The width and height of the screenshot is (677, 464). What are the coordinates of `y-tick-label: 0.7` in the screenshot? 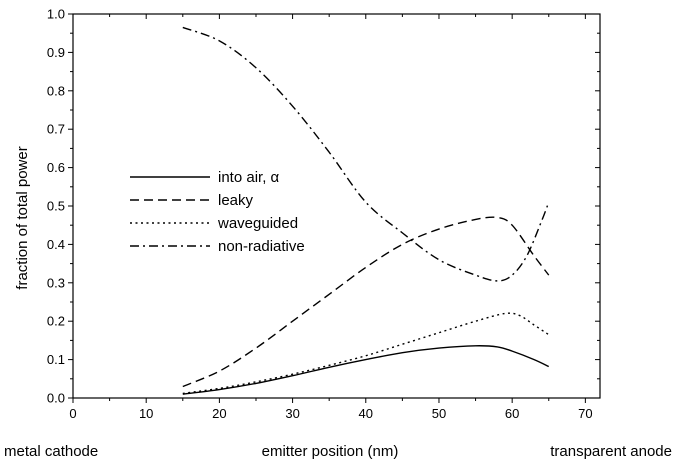 It's located at (56, 129).